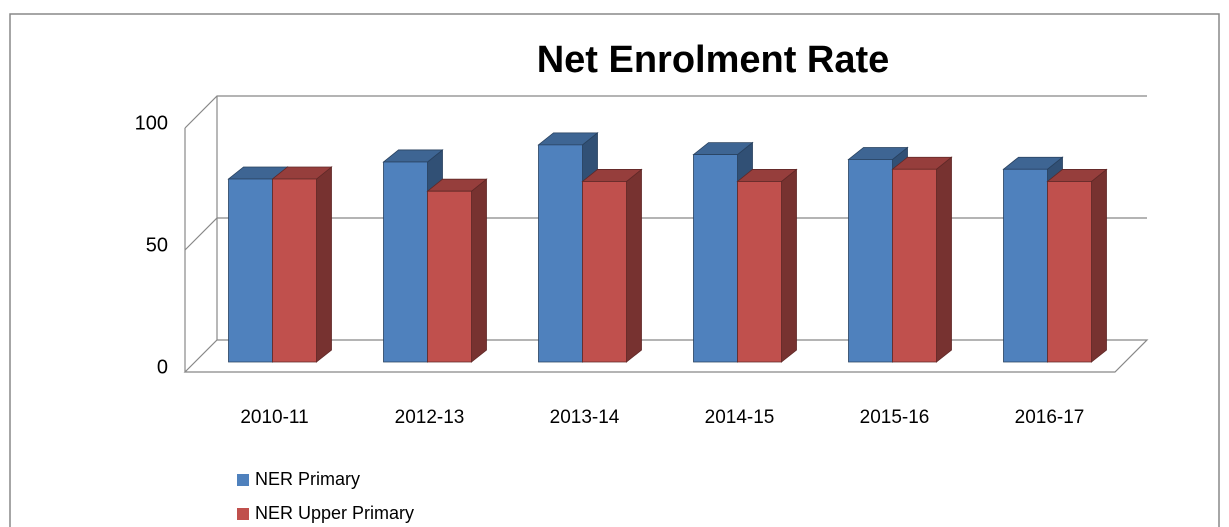 The height and width of the screenshot is (527, 1229). What do you see at coordinates (151, 123) in the screenshot?
I see `y-tick-label: 100` at bounding box center [151, 123].